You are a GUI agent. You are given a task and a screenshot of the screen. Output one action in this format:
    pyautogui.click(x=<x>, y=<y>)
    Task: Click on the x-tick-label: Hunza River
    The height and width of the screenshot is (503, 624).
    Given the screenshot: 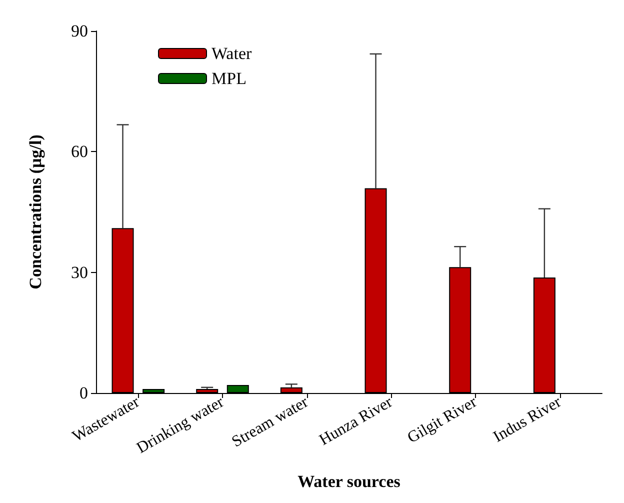 What is the action you would take?
    pyautogui.click(x=356, y=421)
    